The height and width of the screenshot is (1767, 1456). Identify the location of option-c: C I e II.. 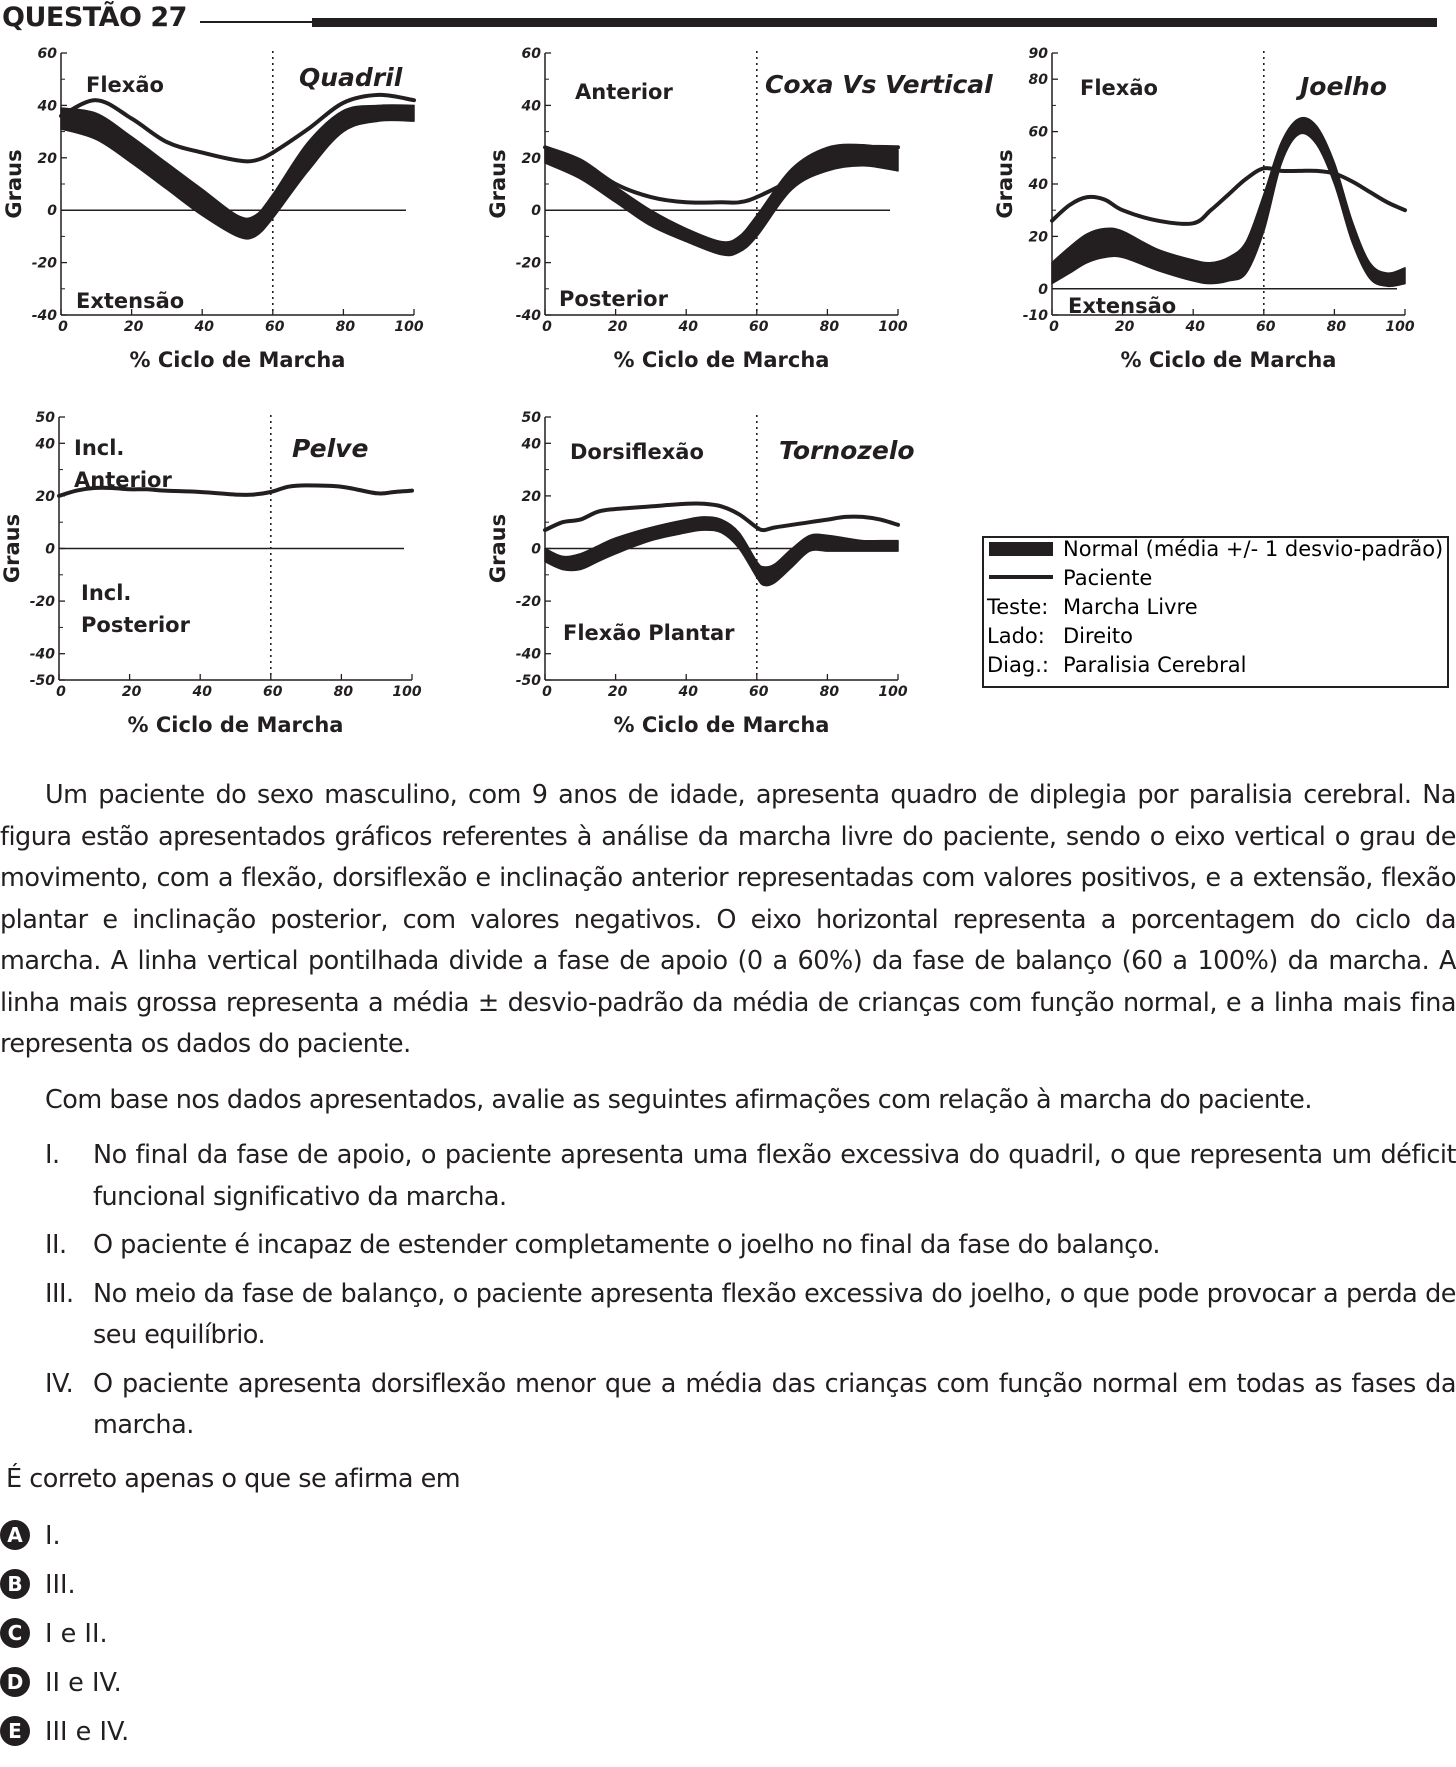
(728, 1638).